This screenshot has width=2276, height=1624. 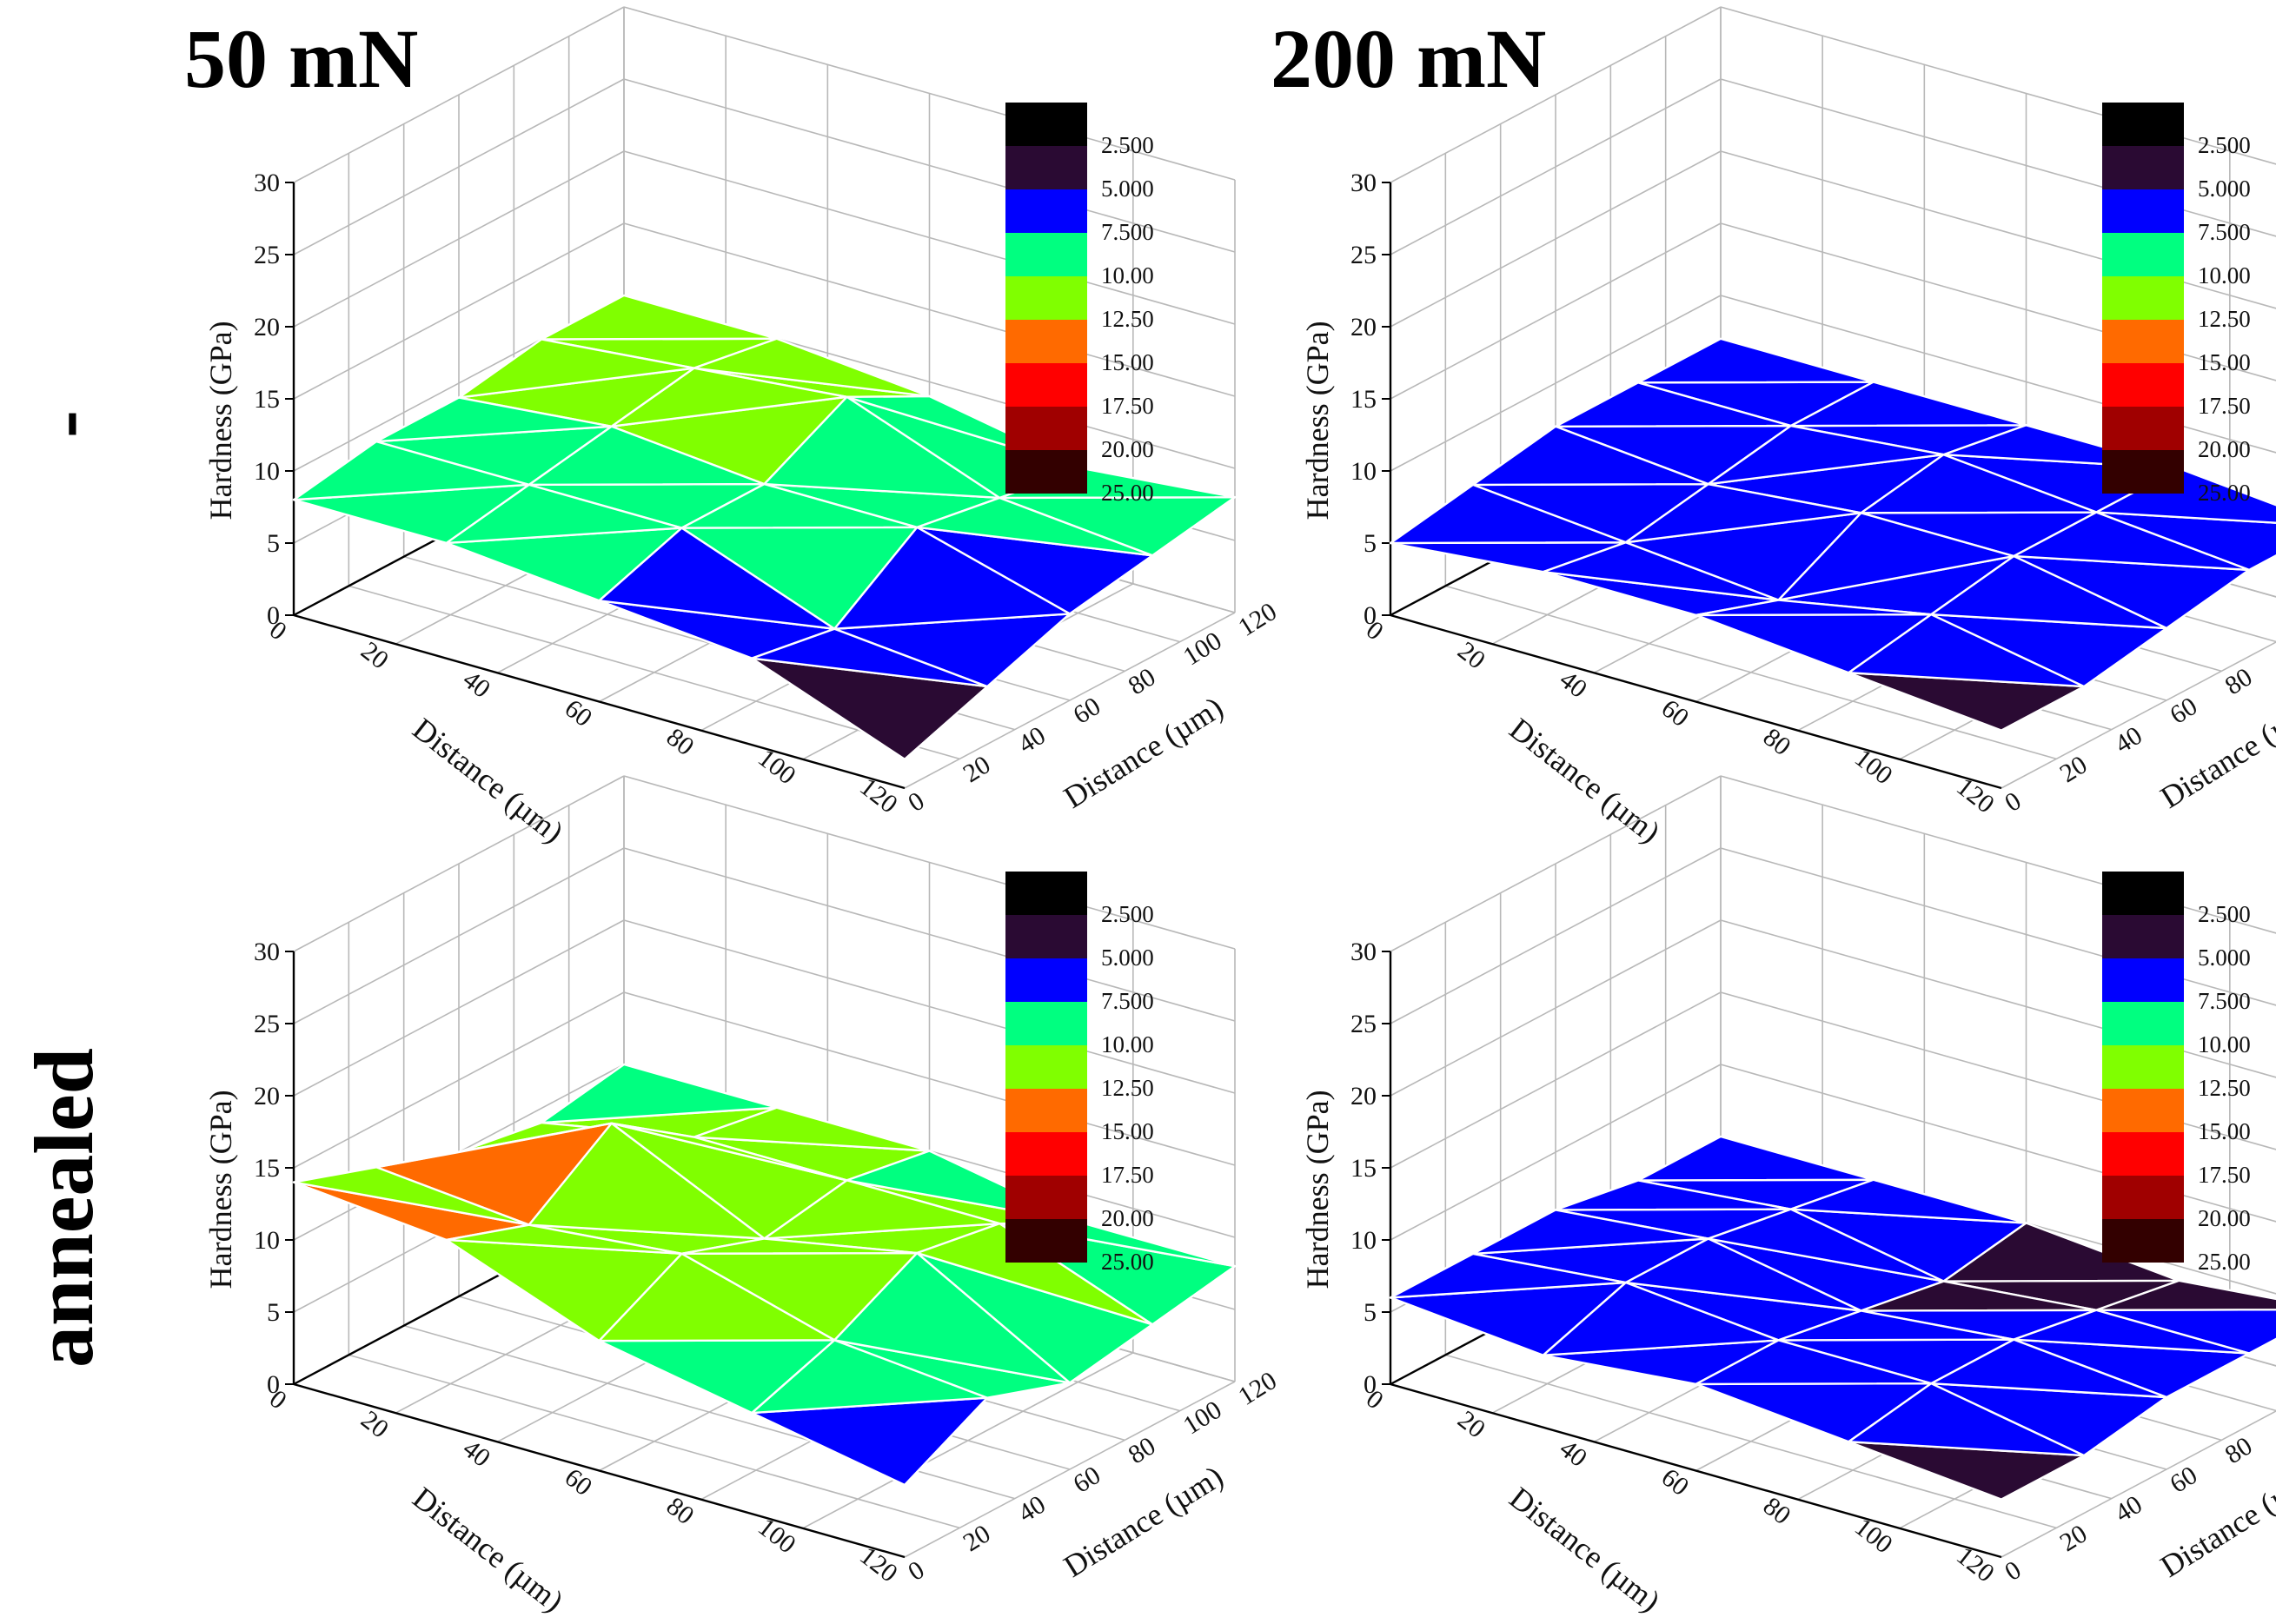 What do you see at coordinates (1257, 1389) in the screenshot?
I see `y-tick-label: 120` at bounding box center [1257, 1389].